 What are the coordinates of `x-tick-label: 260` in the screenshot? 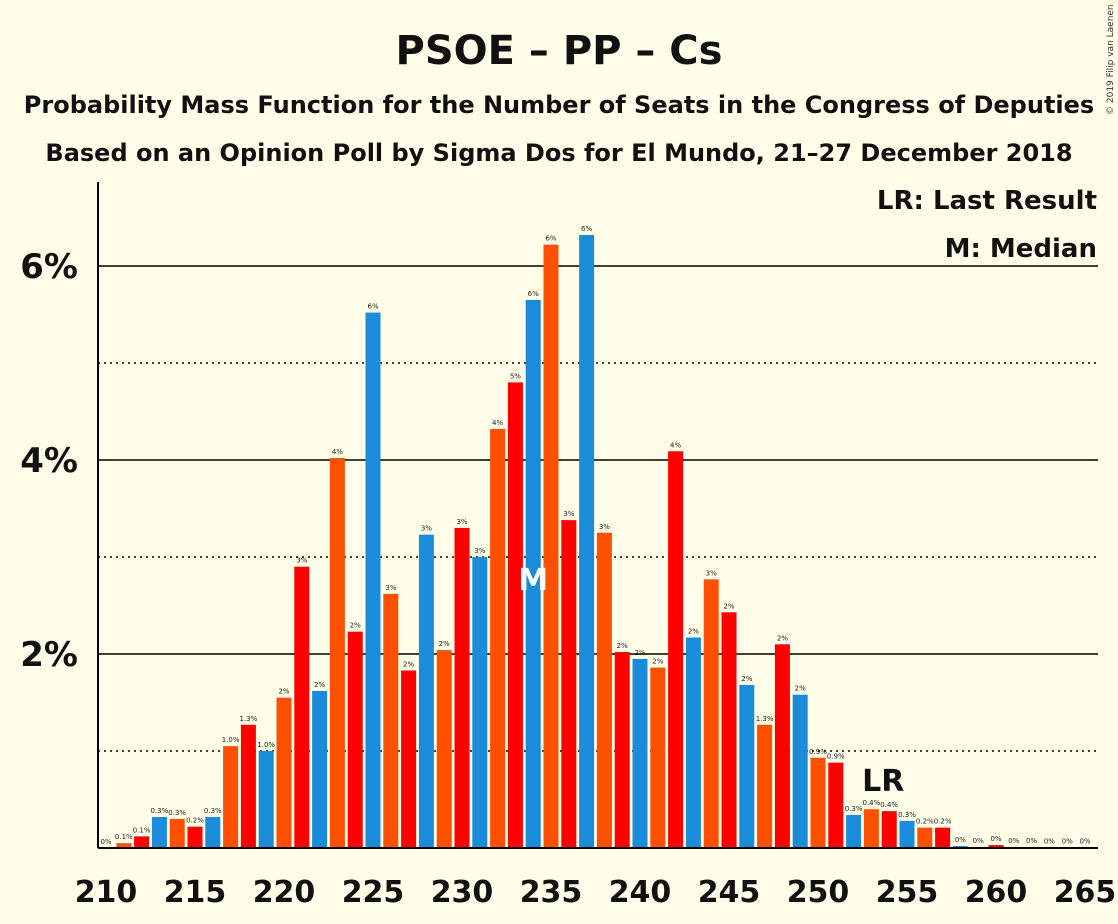 It's located at (996, 892).